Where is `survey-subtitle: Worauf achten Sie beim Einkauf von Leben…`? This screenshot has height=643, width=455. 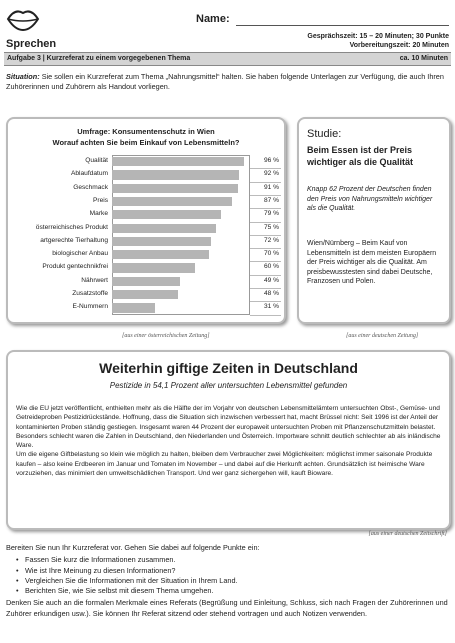
survey-subtitle: Worauf achten Sie beim Einkauf von Leben… is located at coordinates (146, 142).